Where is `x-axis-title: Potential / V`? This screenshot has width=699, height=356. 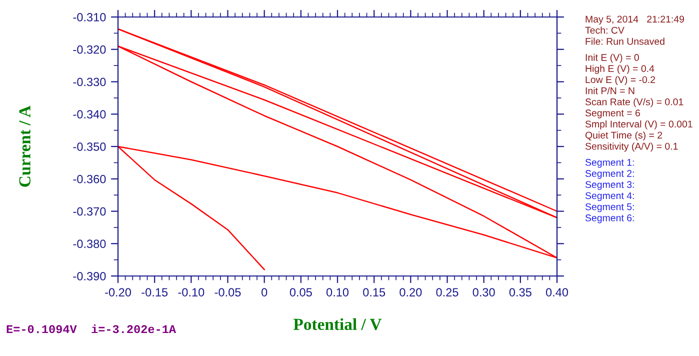 x-axis-title: Potential / V is located at coordinates (337, 324).